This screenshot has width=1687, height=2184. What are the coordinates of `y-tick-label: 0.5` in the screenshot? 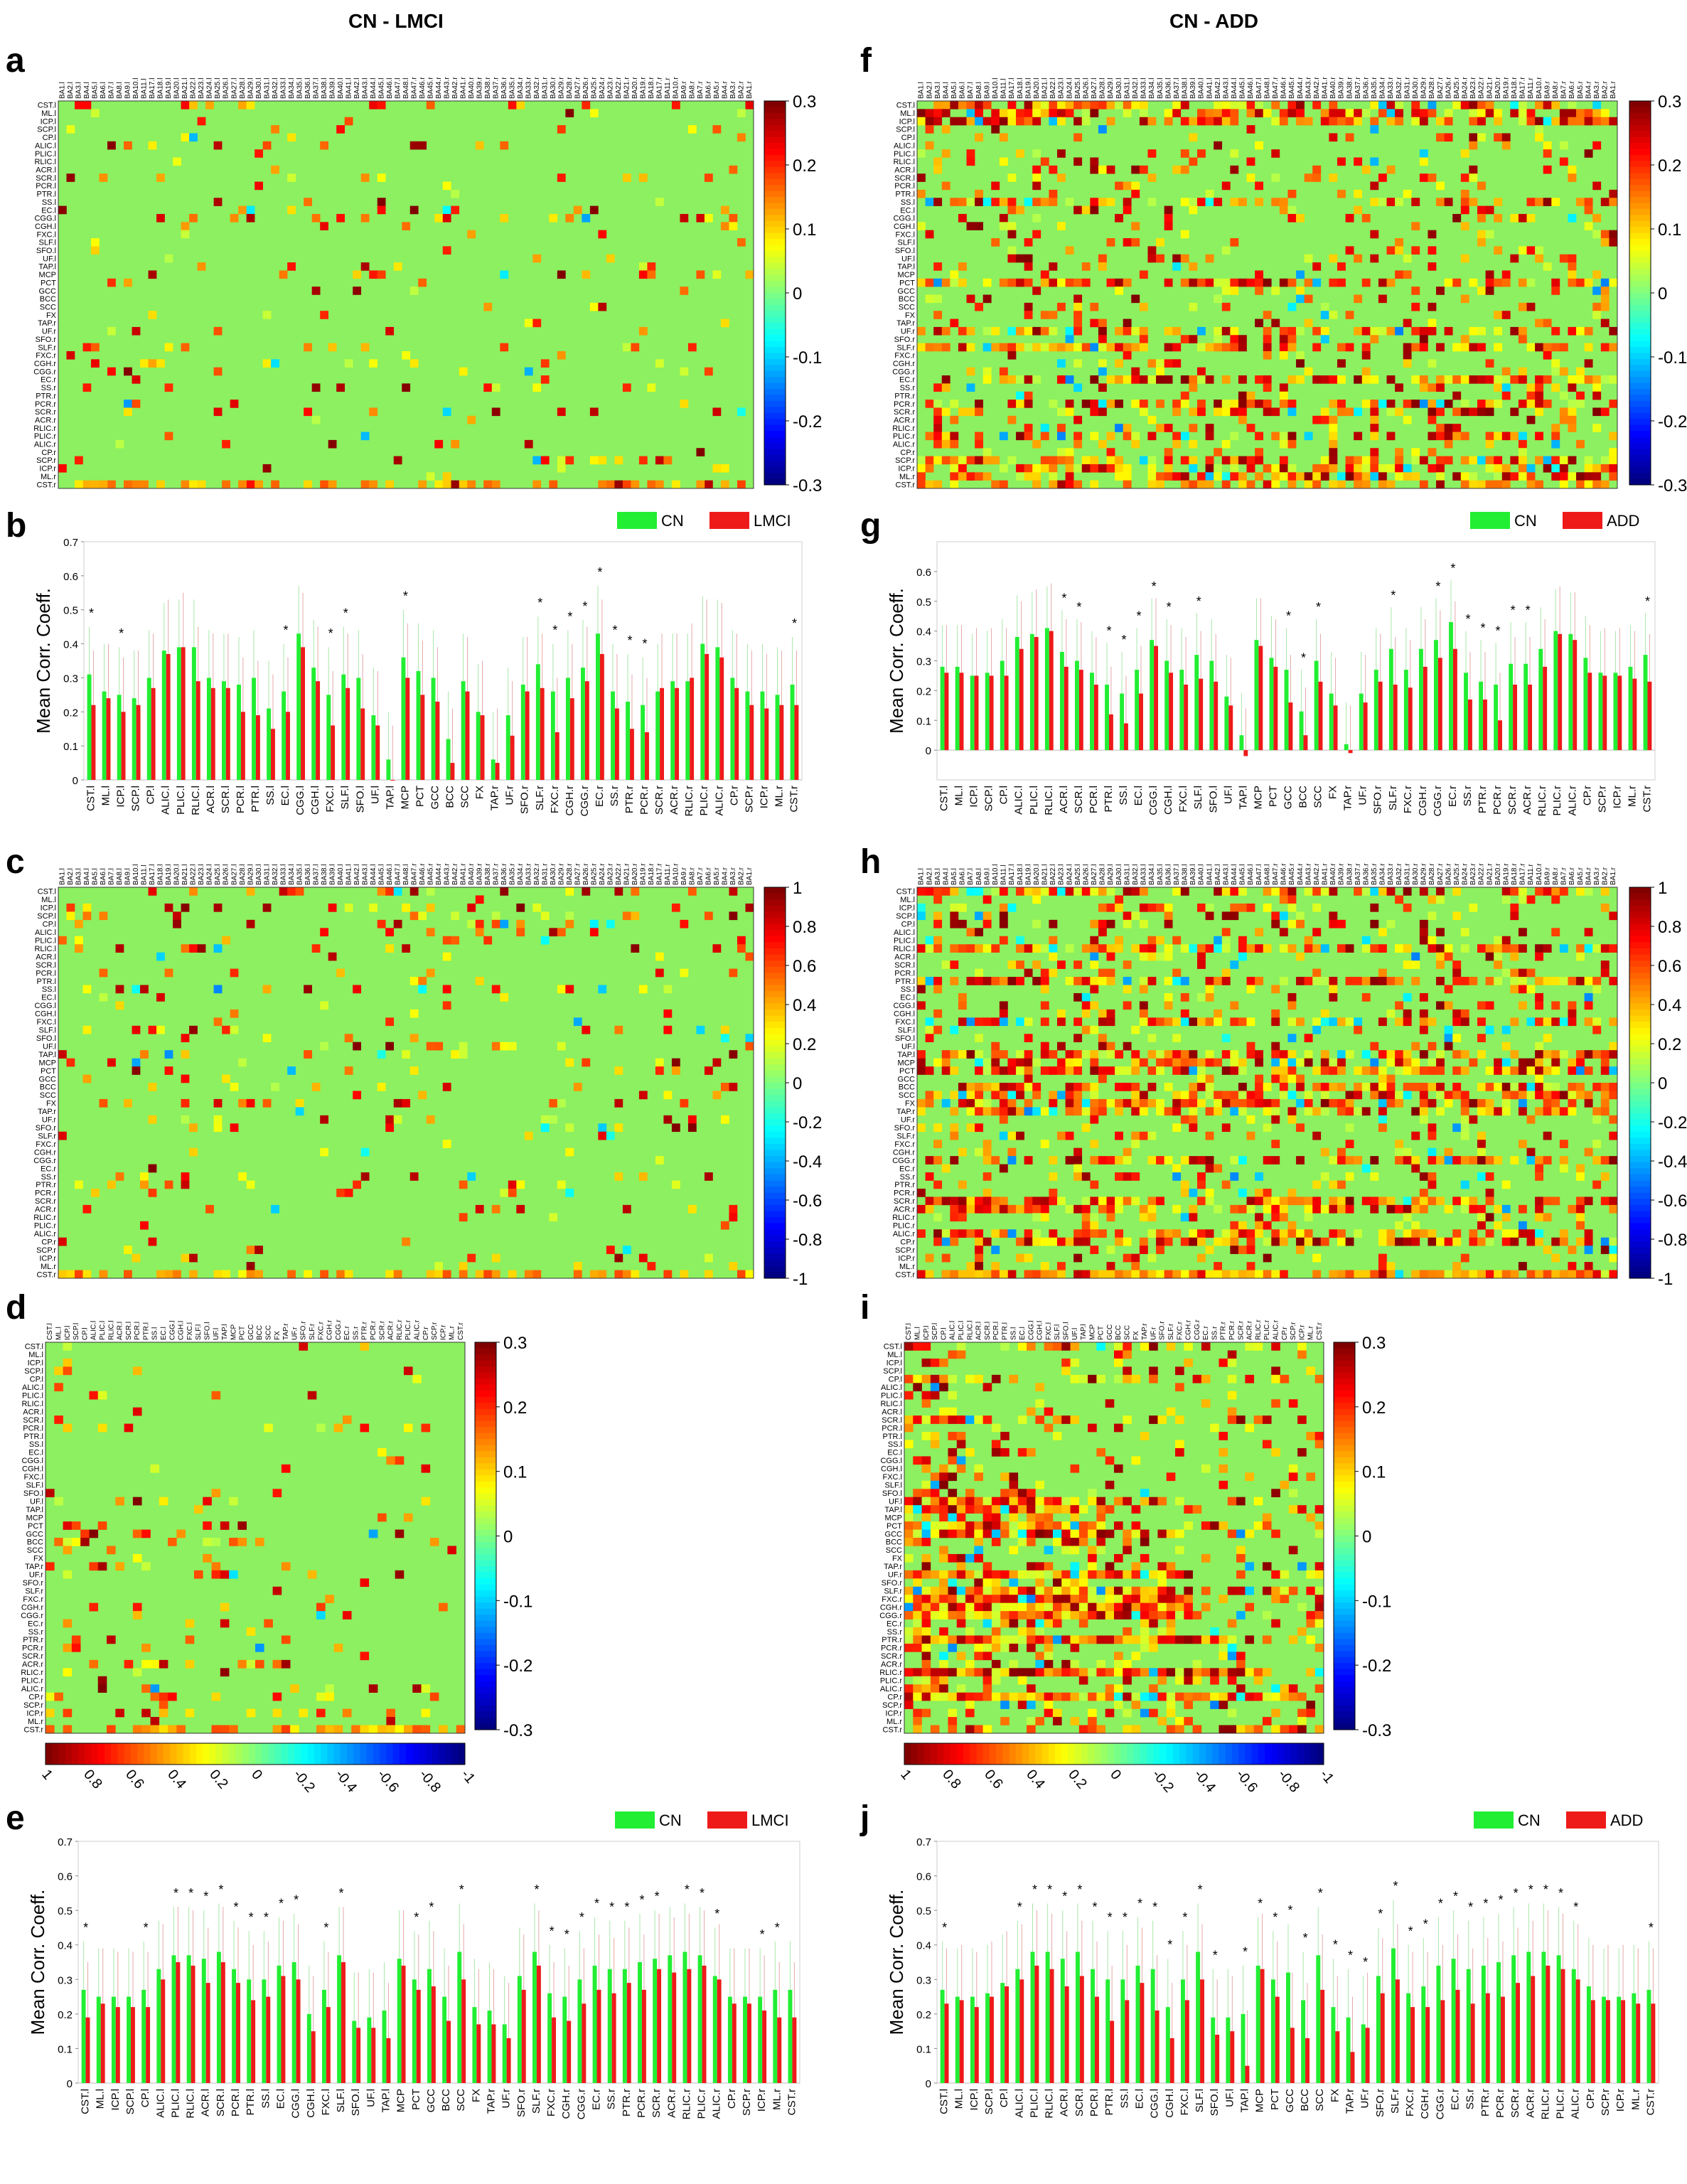 It's located at (923, 602).